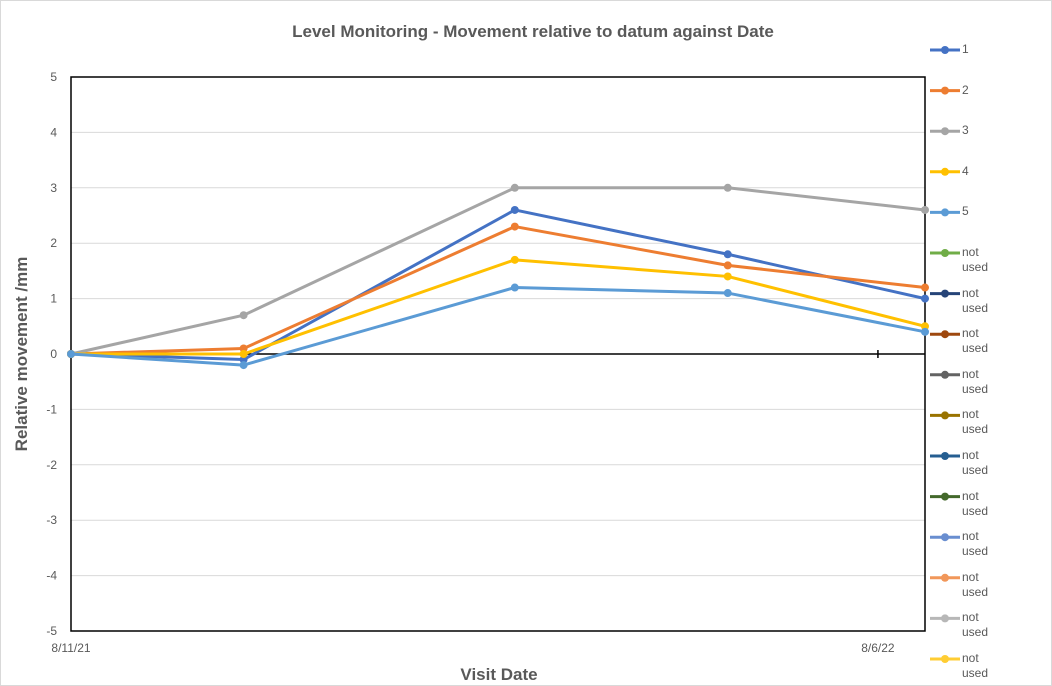 The image size is (1052, 686). What do you see at coordinates (51, 576) in the screenshot?
I see `y-tick-label: -4` at bounding box center [51, 576].